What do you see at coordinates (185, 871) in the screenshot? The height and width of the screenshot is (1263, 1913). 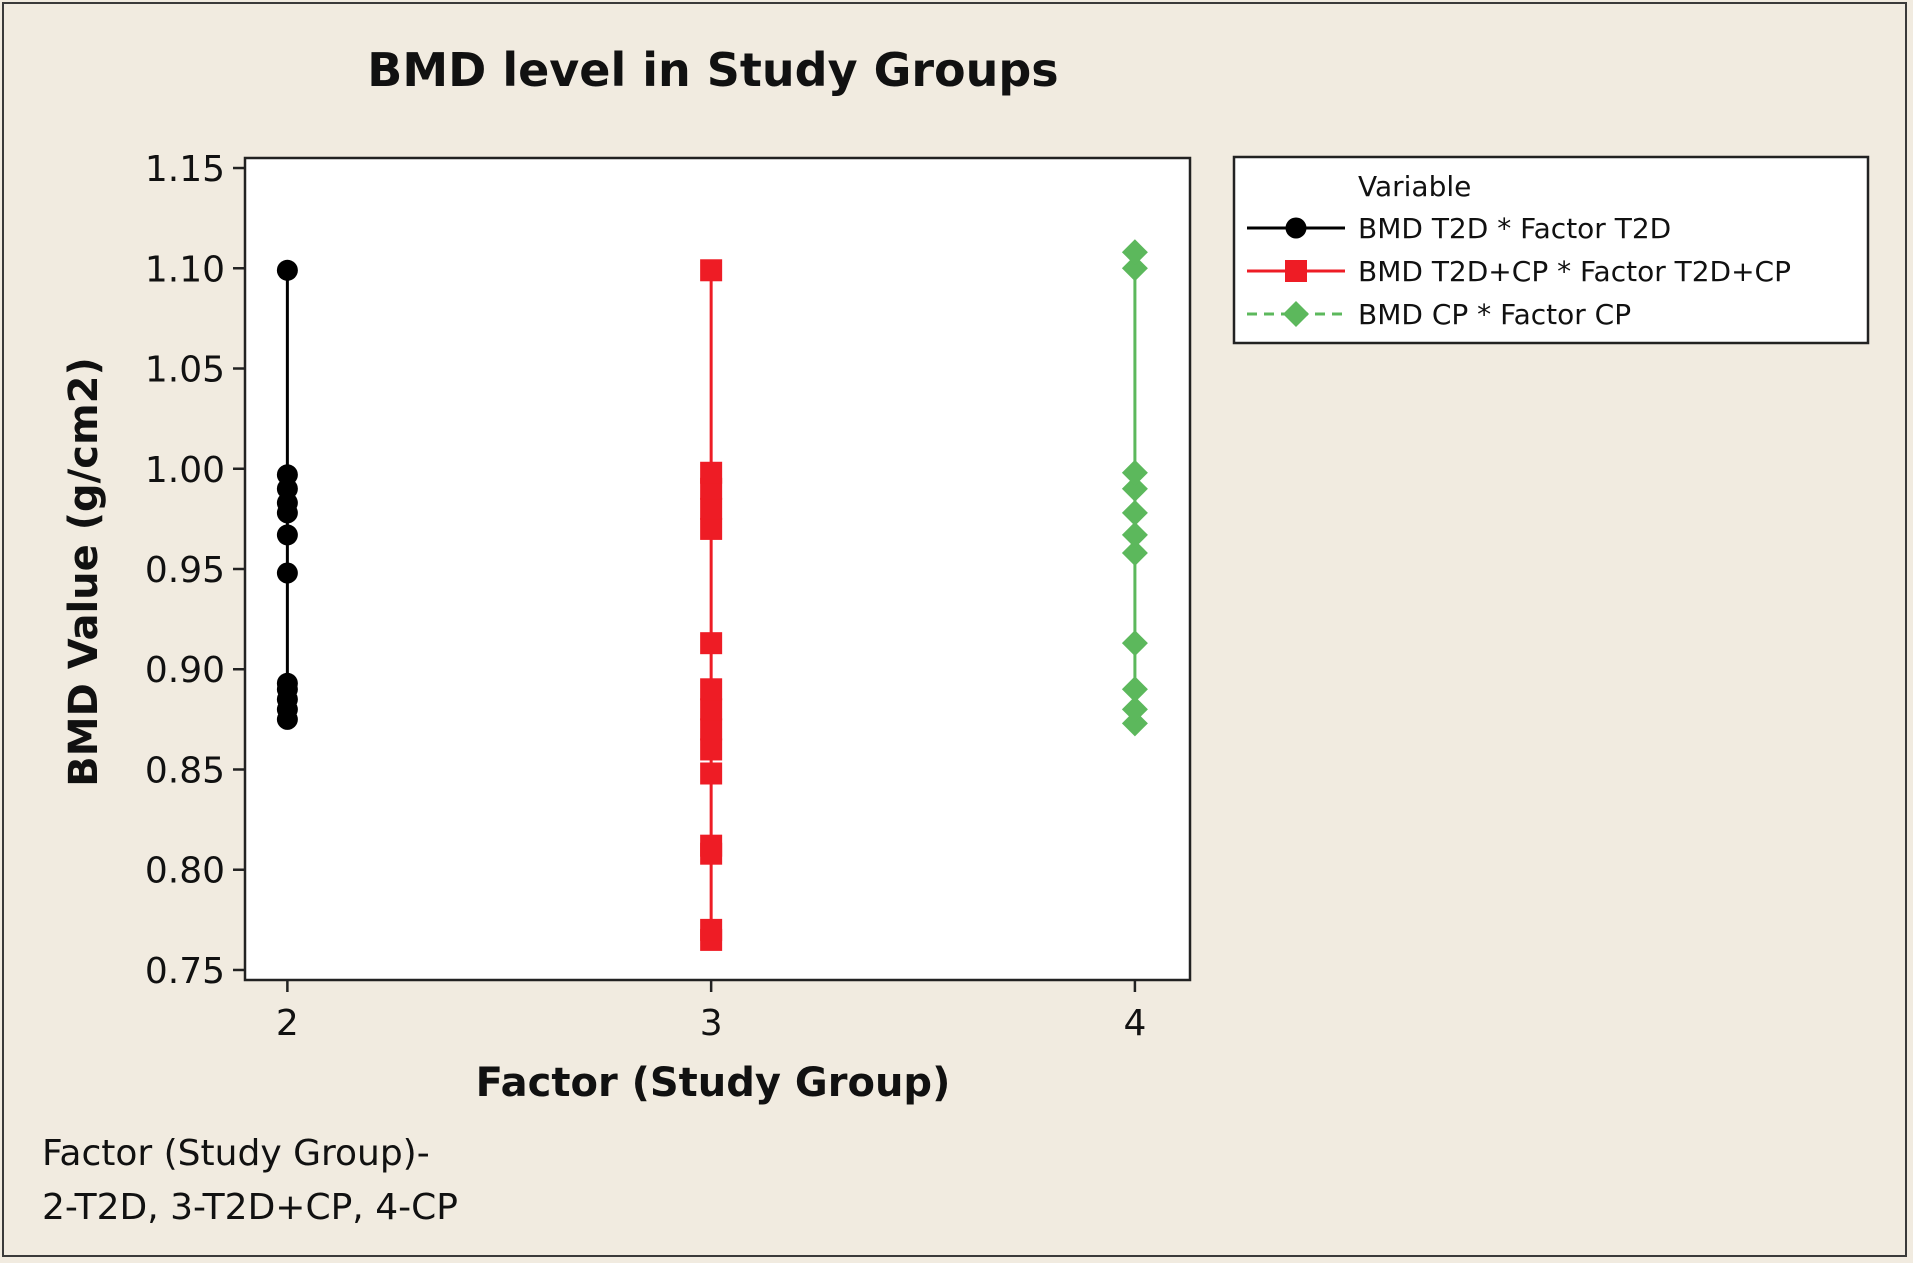 I see `y-tick-label-1: 0.80` at bounding box center [185, 871].